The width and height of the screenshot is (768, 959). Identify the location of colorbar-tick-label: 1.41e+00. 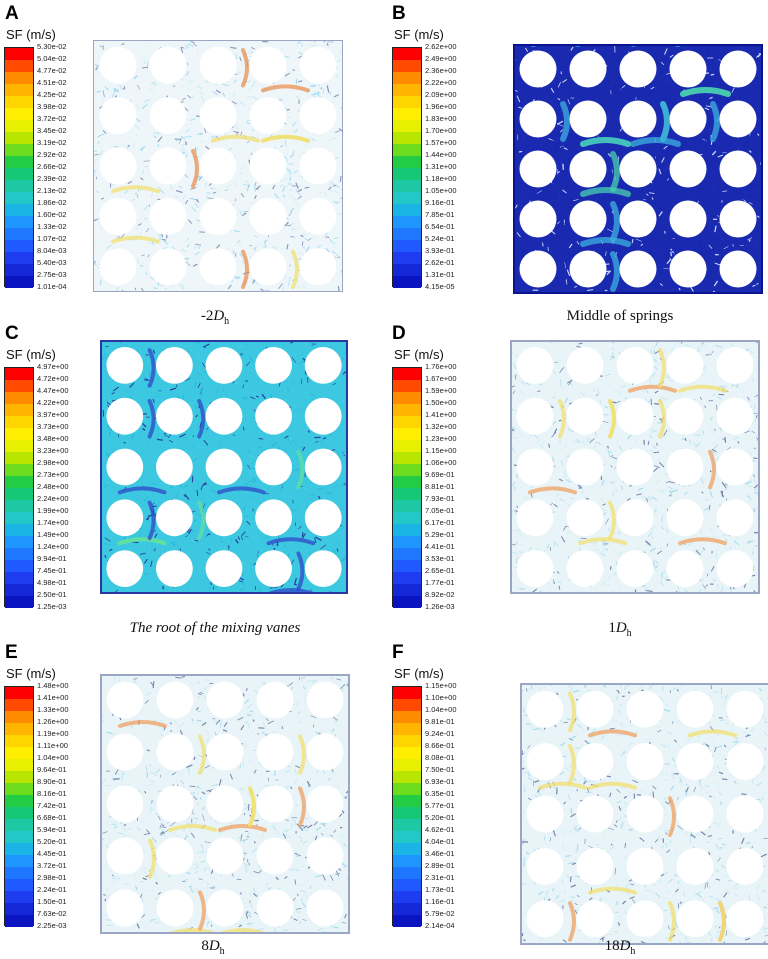
(53, 697).